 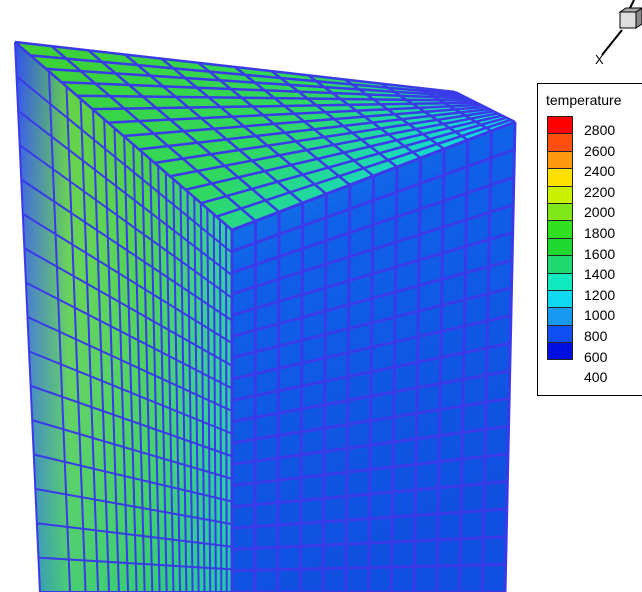 I want to click on legend-label: 2200, so click(x=600, y=191).